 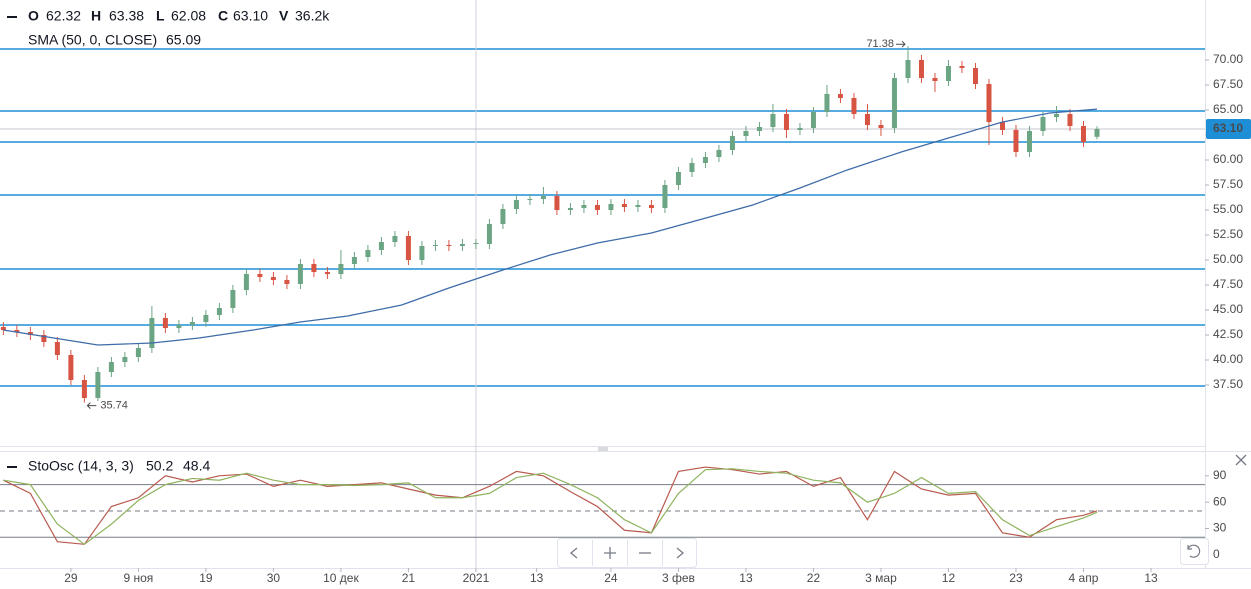 I want to click on reset-button, so click(x=1194, y=551).